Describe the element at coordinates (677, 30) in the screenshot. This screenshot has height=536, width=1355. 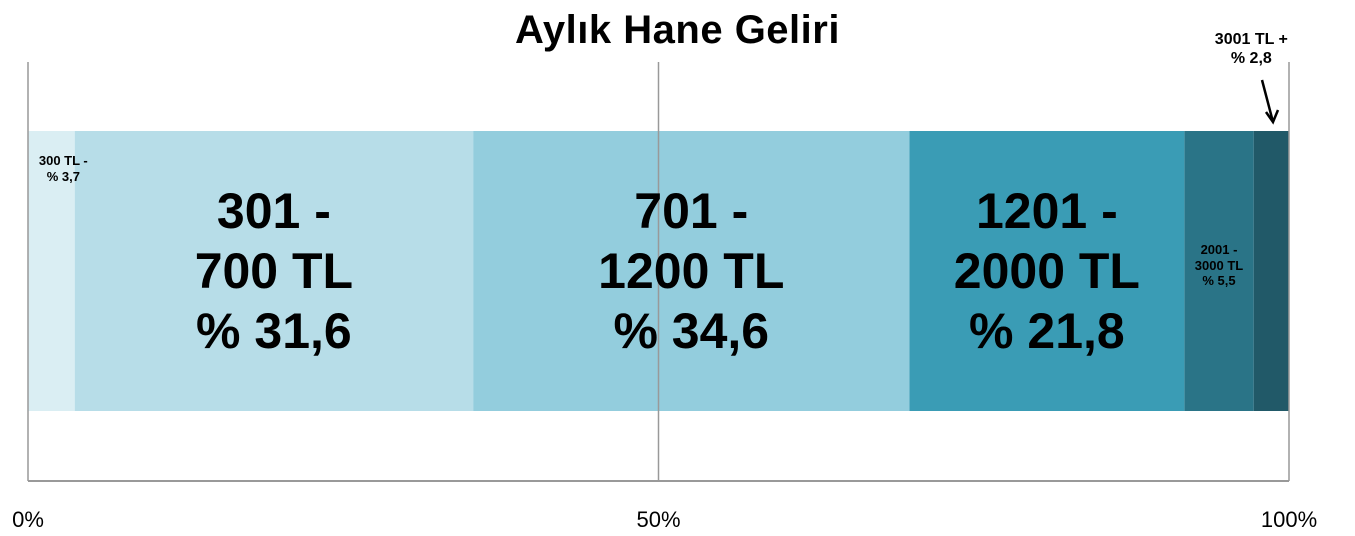
I see `chart-title: Aylık Hane Geliri` at that location.